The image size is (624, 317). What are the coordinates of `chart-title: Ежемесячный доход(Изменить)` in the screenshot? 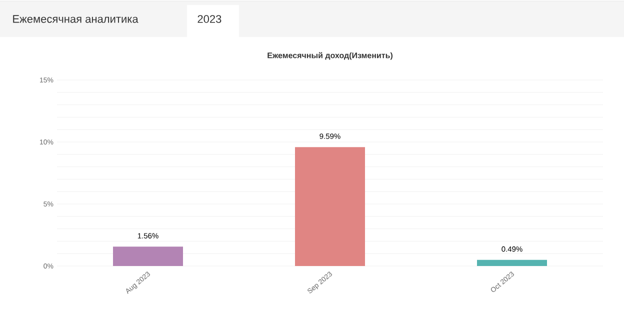 It's located at (330, 56).